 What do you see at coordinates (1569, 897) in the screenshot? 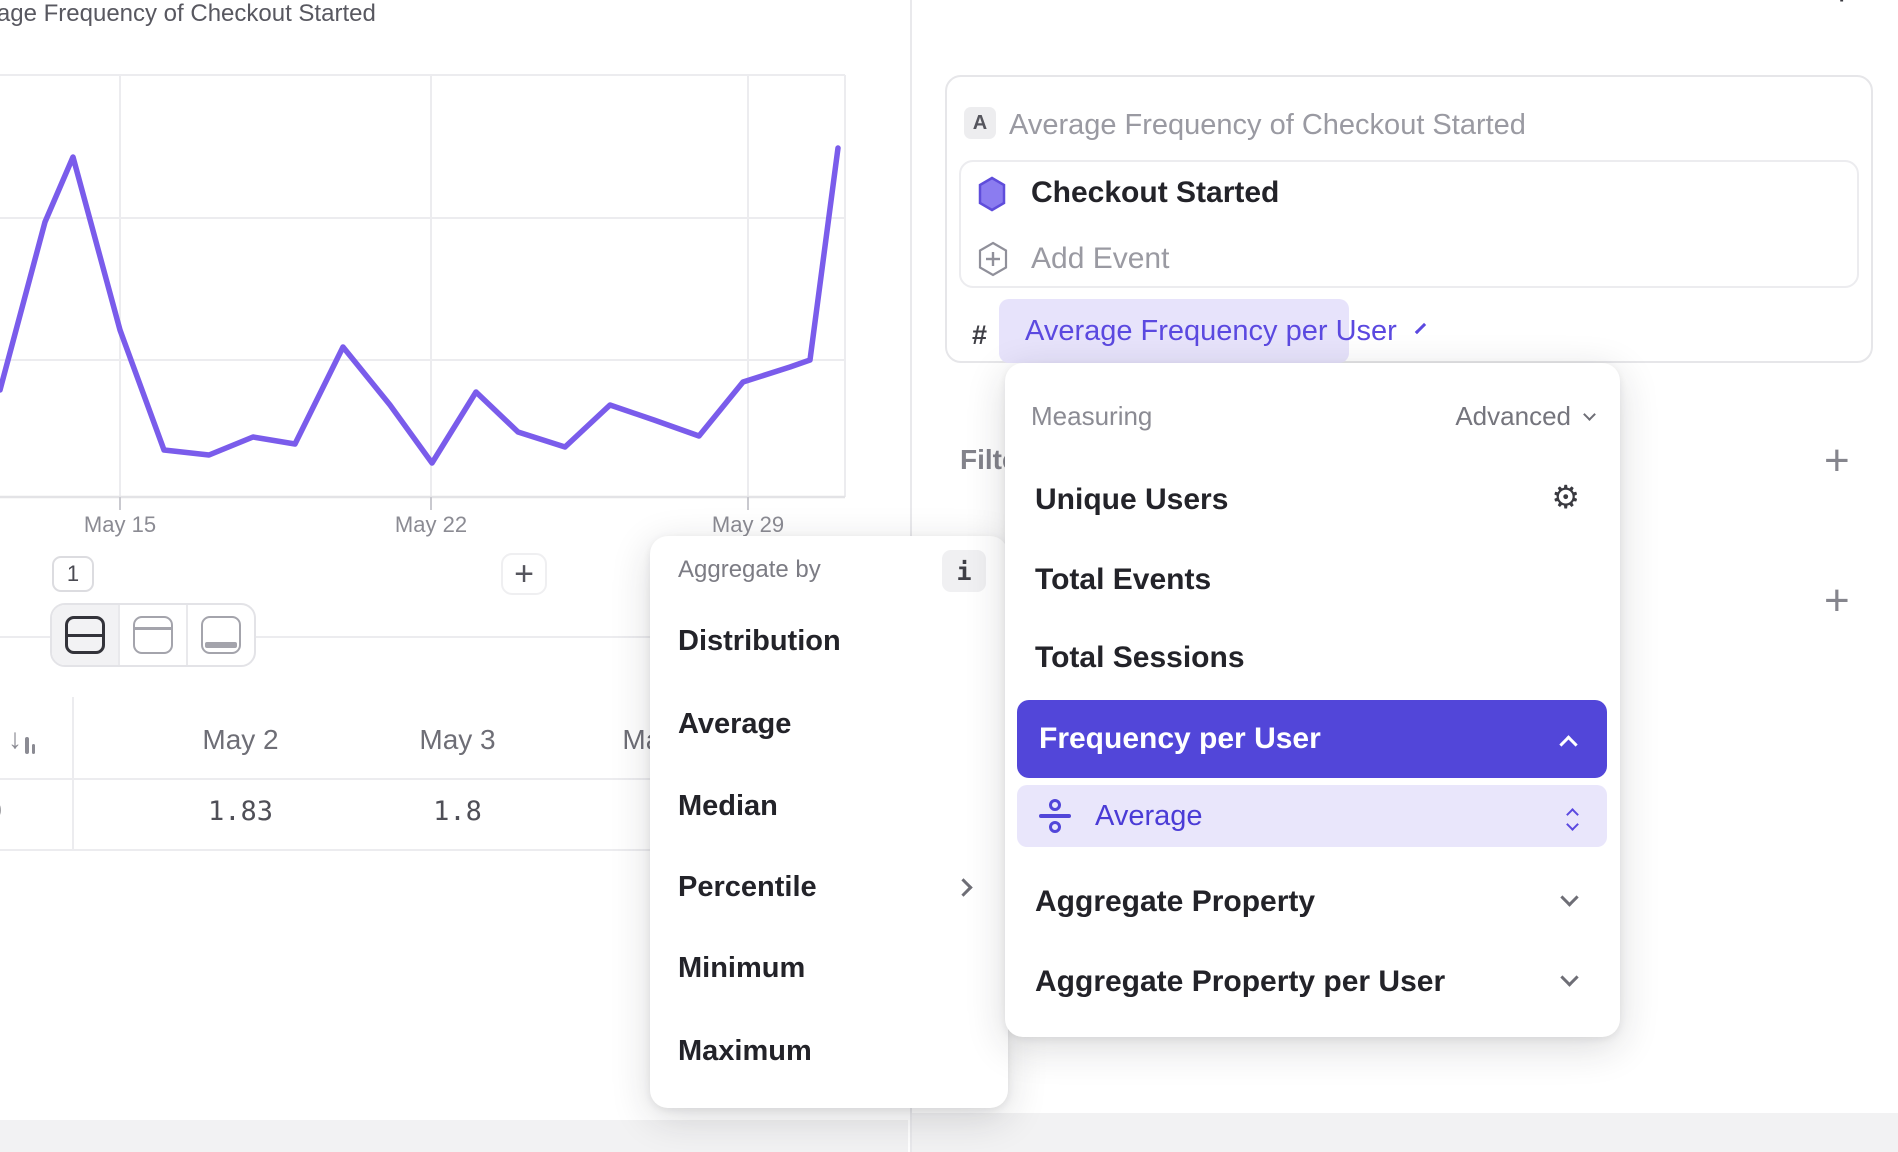
I see `aggregate-property-chevron-icon` at bounding box center [1569, 897].